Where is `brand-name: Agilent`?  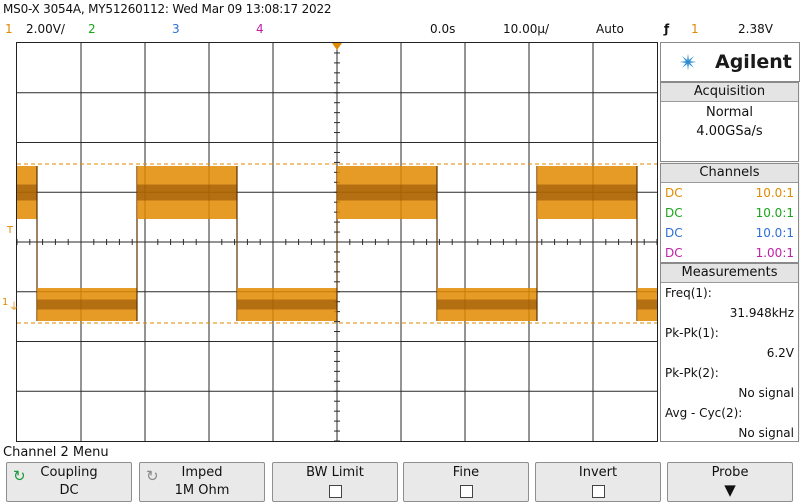 brand-name: Agilent is located at coordinates (753, 62).